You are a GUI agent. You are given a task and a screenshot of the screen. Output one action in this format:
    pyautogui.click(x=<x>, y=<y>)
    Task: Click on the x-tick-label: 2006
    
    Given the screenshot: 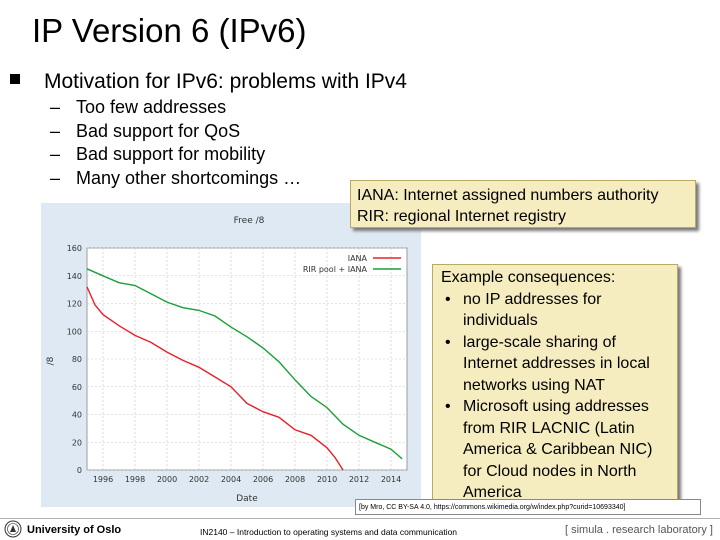 What is the action you would take?
    pyautogui.click(x=263, y=479)
    